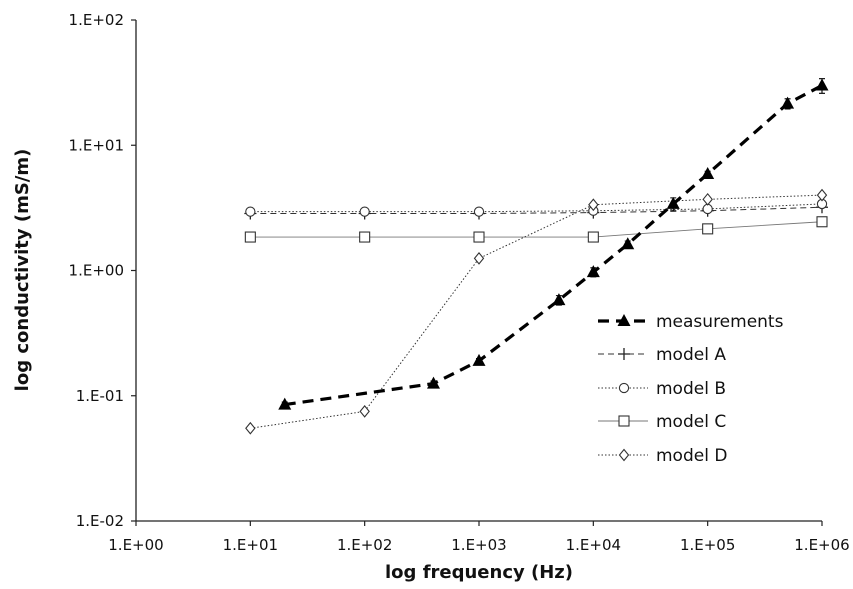 This screenshot has height=589, width=853. I want to click on x-tick-label: 1.E+04, so click(593, 545).